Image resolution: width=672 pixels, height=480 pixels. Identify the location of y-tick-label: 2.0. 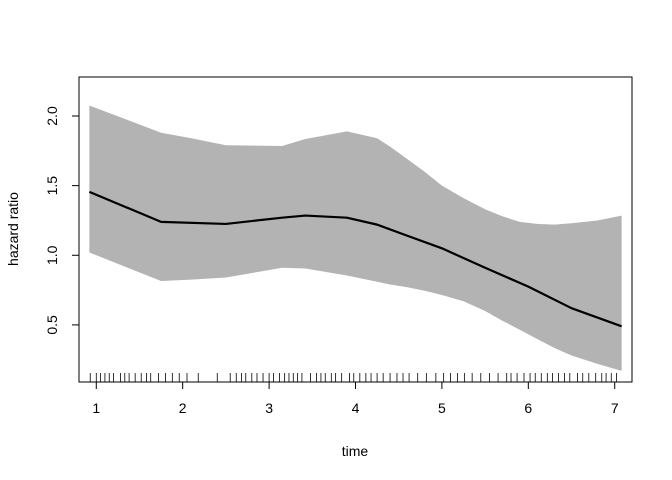
(52, 116).